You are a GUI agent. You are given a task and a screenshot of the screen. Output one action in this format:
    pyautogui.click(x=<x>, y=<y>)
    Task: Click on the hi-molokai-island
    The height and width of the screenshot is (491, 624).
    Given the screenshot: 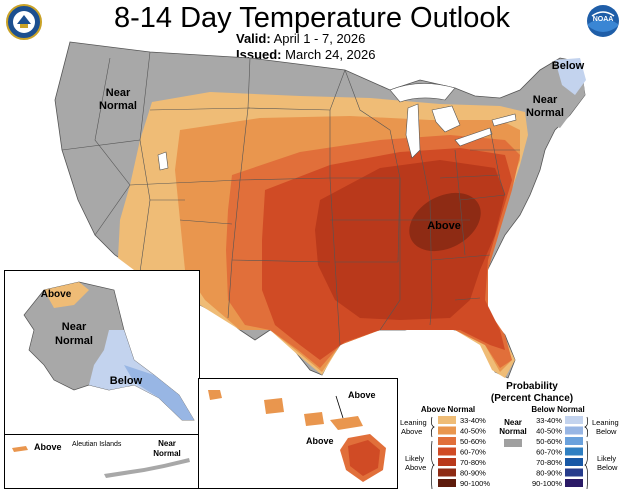 What is the action you would take?
    pyautogui.click(x=346, y=423)
    